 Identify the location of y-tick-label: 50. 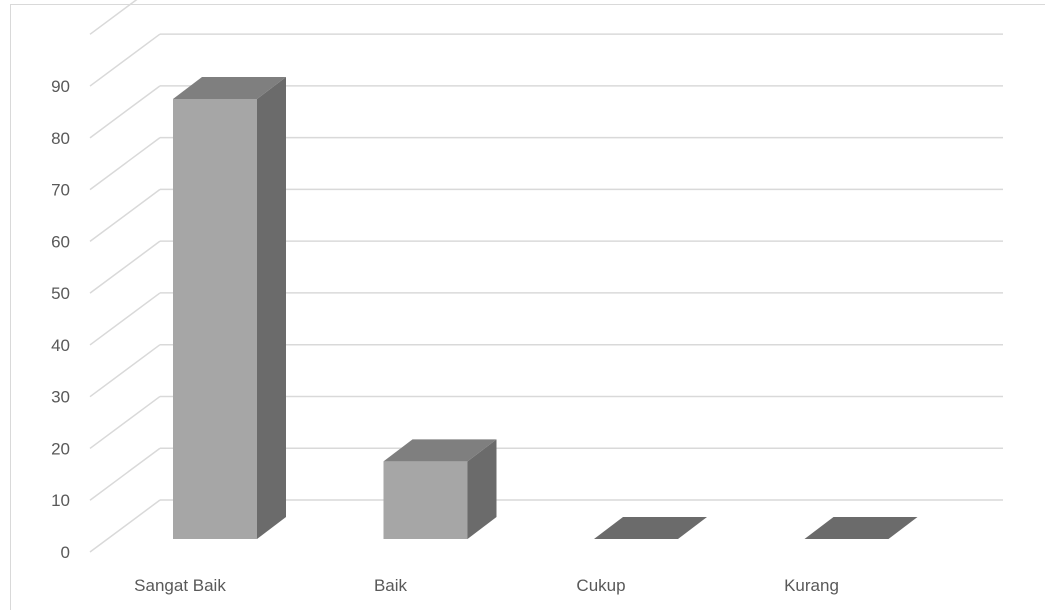
(60, 293).